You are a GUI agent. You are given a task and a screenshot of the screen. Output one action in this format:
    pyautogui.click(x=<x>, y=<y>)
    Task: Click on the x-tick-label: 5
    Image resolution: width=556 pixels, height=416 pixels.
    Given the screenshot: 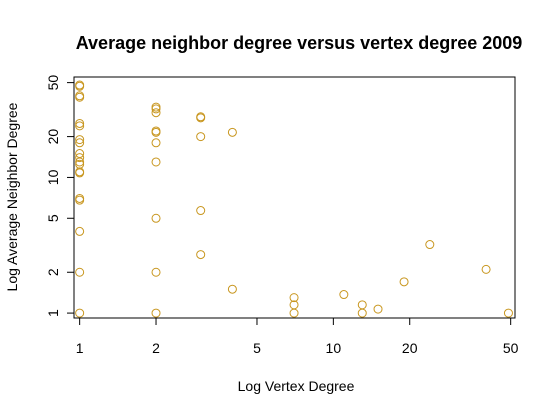 What is the action you would take?
    pyautogui.click(x=257, y=348)
    